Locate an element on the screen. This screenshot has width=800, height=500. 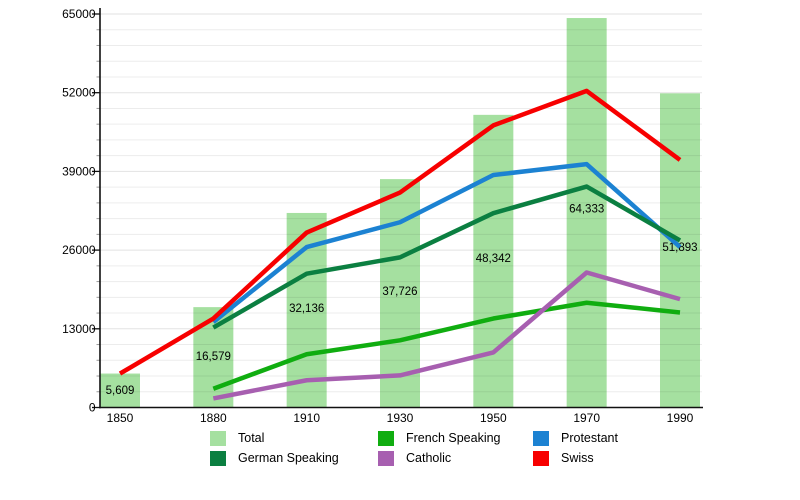
legend-item-protestant: Protestant is located at coordinates (575, 438).